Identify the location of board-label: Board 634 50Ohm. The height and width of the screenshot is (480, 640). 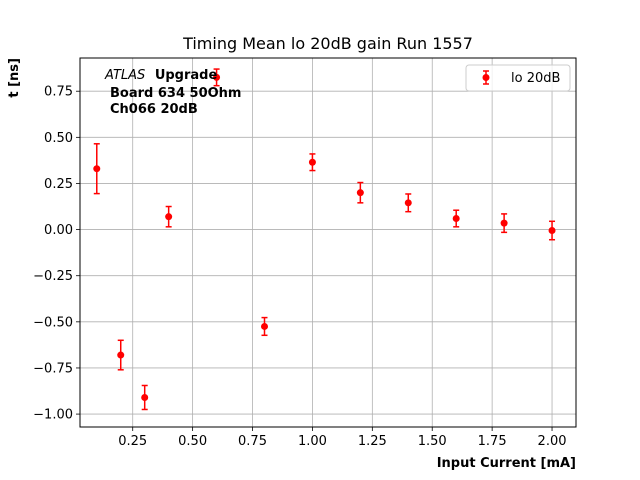
(175, 93).